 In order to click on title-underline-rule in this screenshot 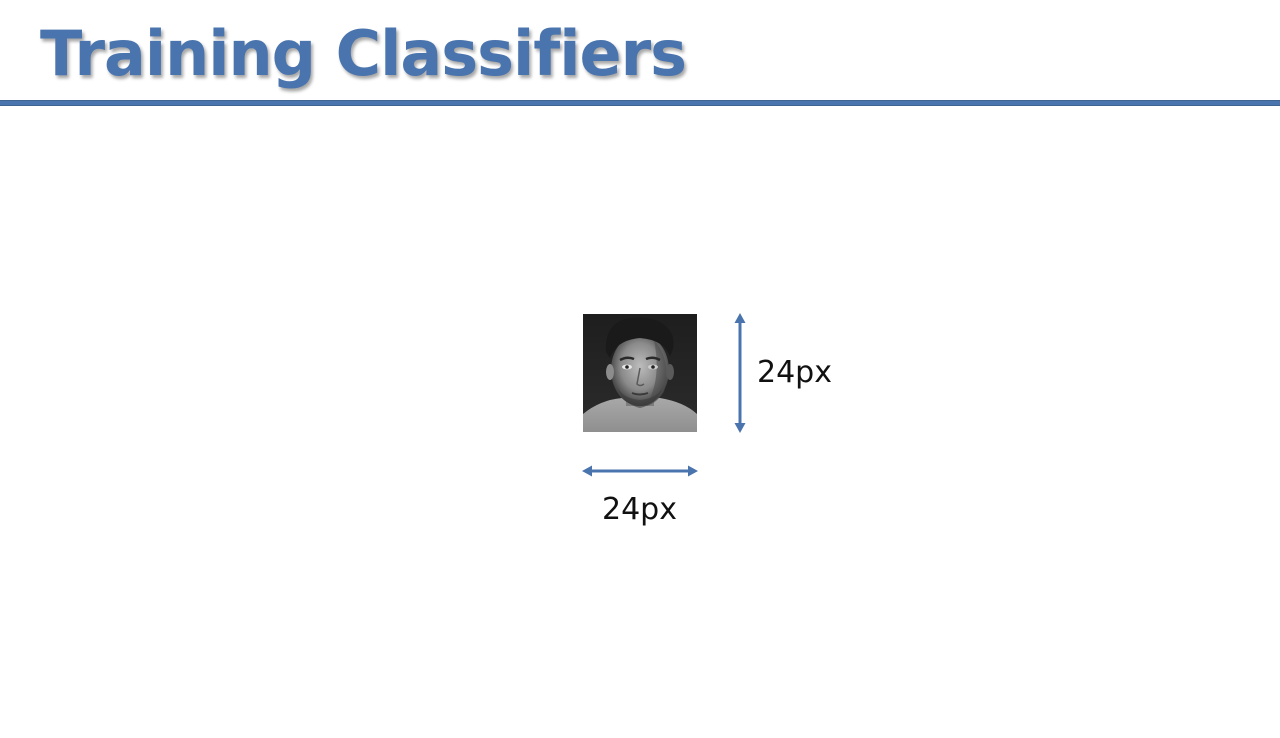, I will do `click(640, 103)`.